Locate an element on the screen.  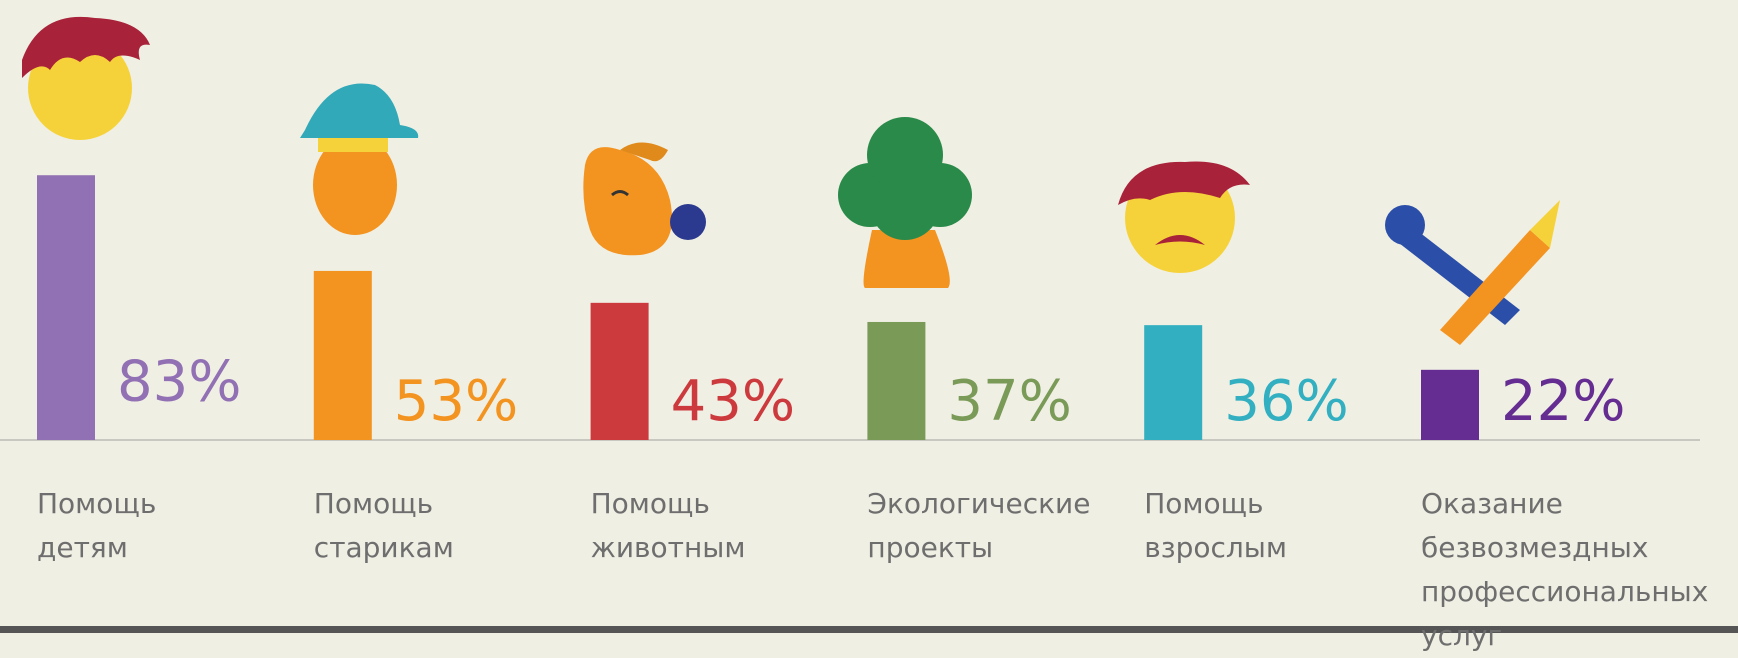
bottom-rule is located at coordinates (869, 629).